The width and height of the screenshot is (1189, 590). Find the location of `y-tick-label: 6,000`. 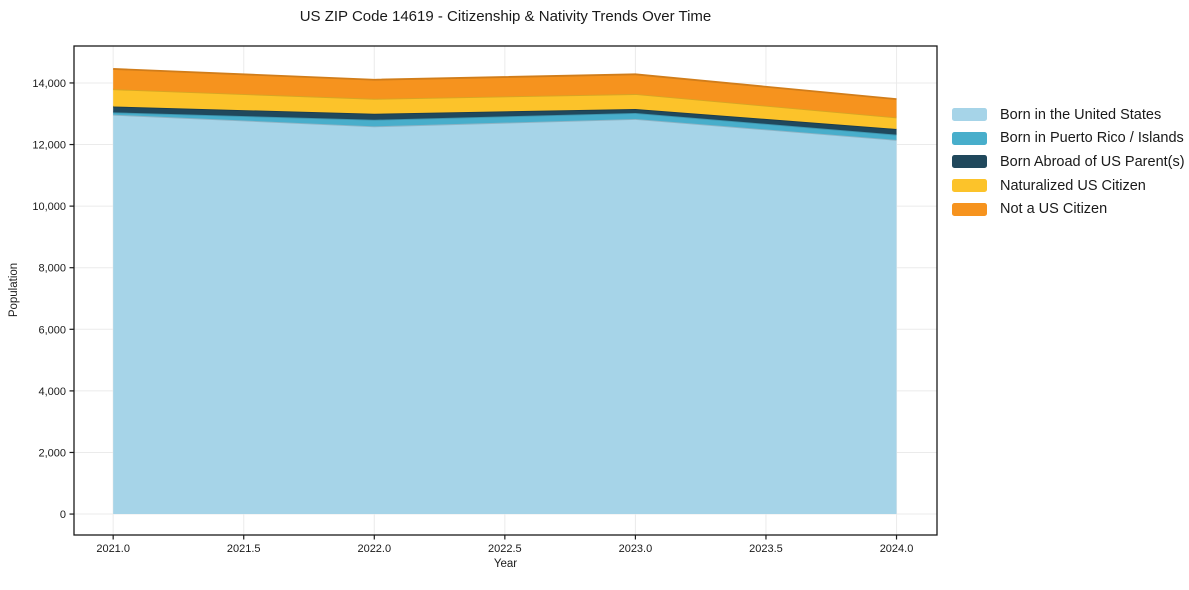

y-tick-label: 6,000 is located at coordinates (52, 330).